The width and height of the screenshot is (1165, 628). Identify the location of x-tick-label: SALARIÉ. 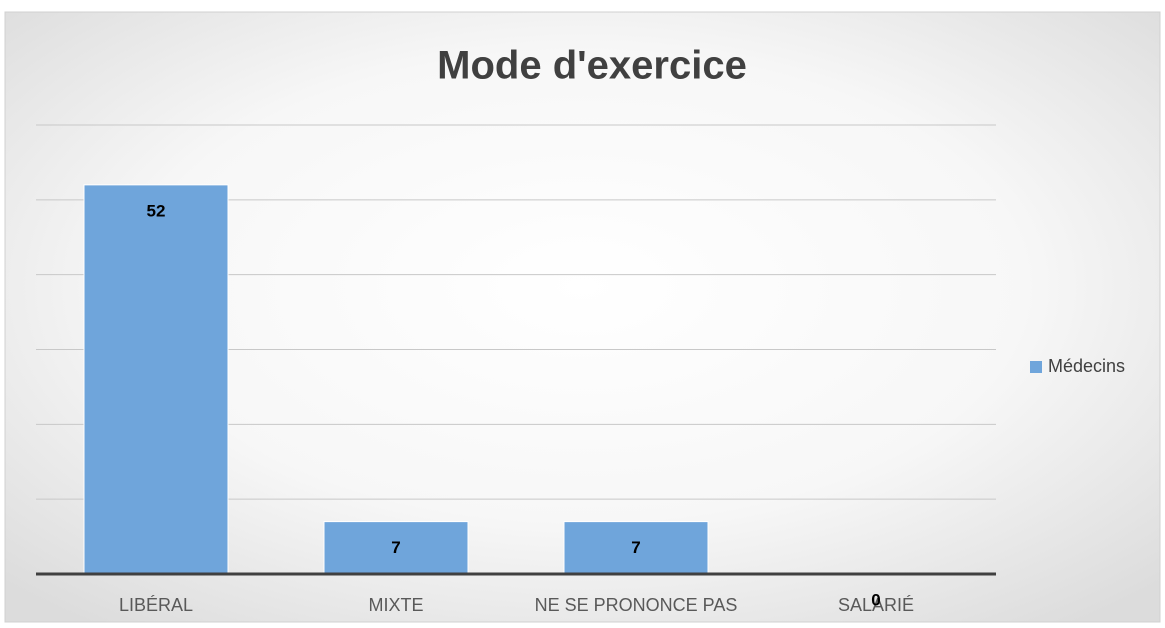
(876, 605).